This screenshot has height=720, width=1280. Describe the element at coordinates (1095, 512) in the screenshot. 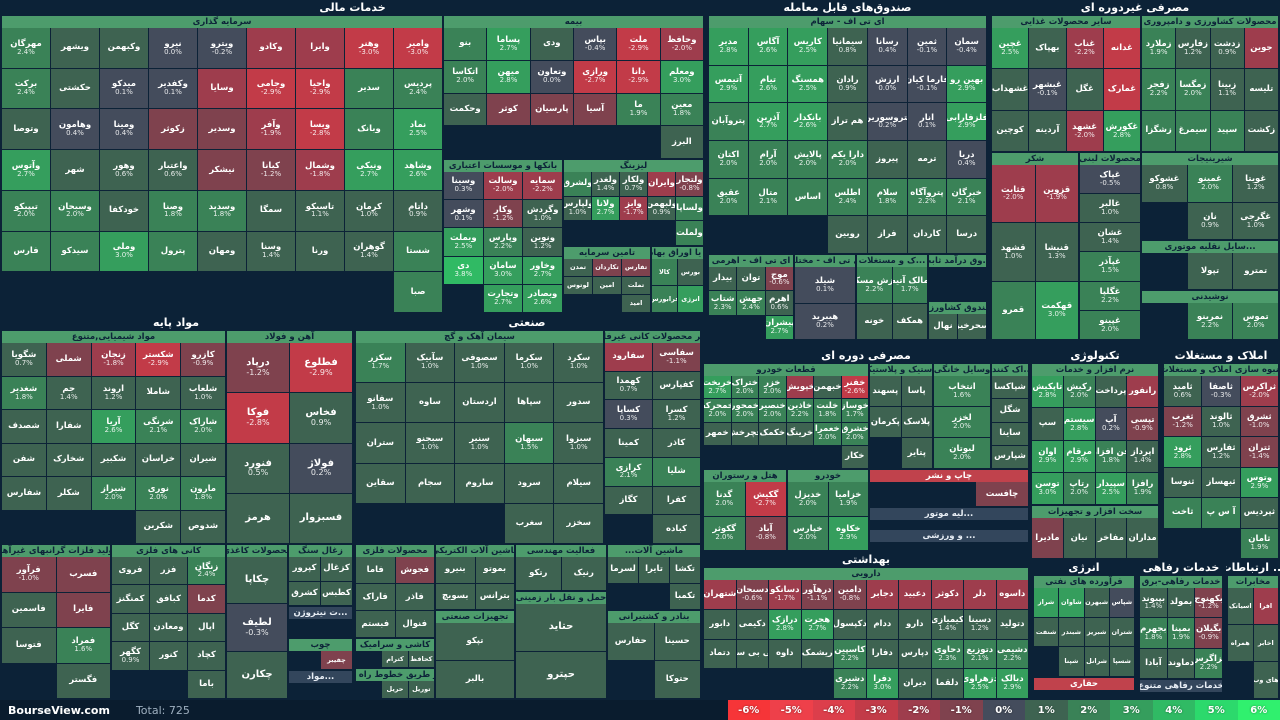

I see `subsector-title: سخت افزار و تجهیزات` at that location.